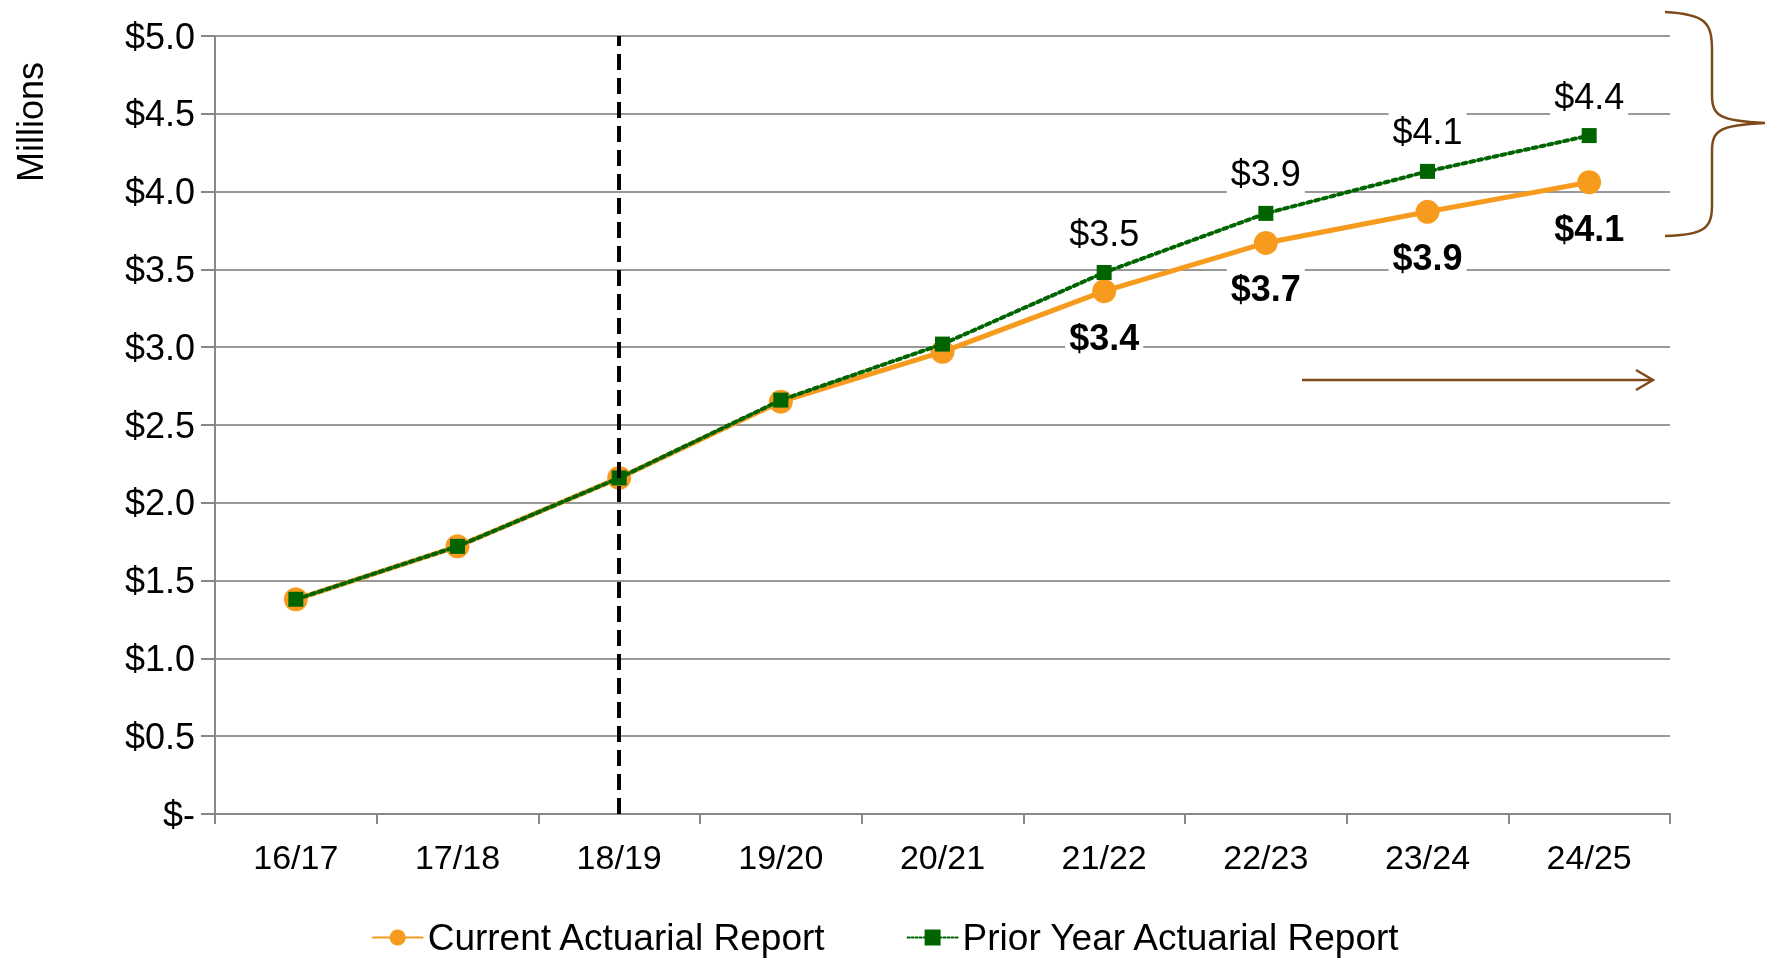  Describe the element at coordinates (159, 114) in the screenshot. I see `y-tick-label: $4.5` at that location.